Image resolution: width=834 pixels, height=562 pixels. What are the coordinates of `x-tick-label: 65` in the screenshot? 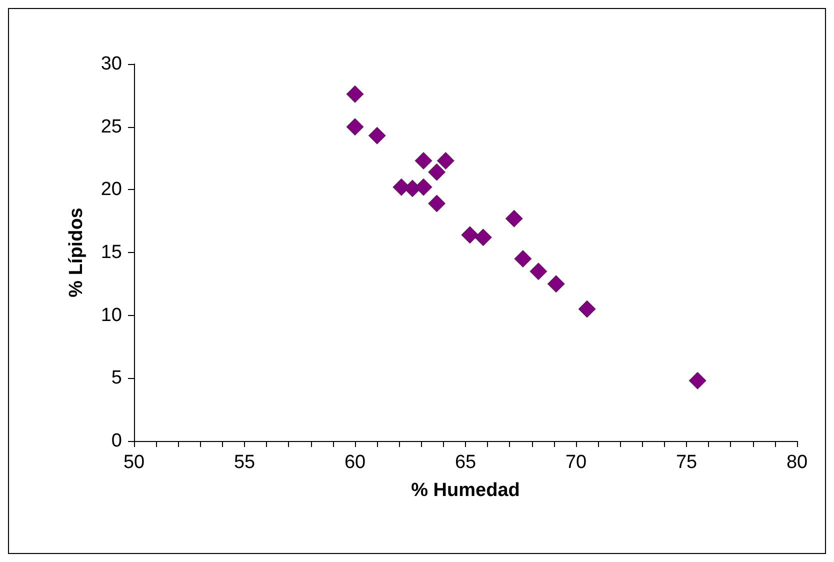 It's located at (465, 462).